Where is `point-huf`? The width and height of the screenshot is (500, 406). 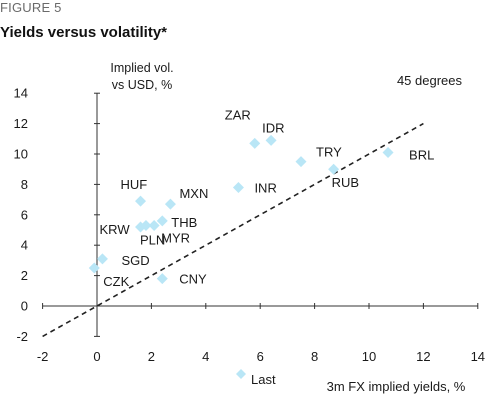
point-huf is located at coordinates (141, 201).